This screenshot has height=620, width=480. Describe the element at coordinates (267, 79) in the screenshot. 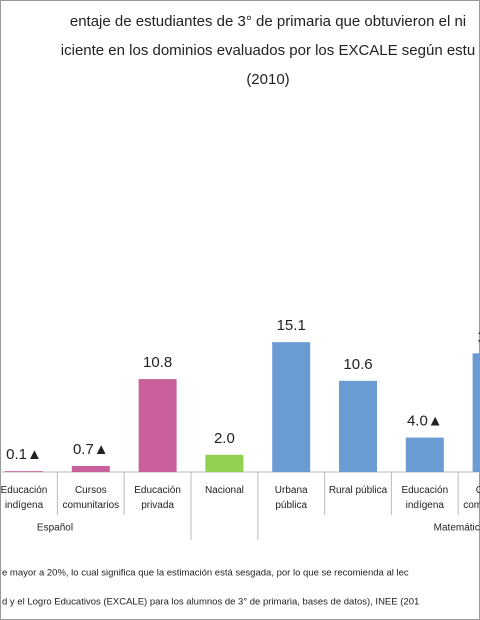

I see `chart-title: (2010)` at that location.